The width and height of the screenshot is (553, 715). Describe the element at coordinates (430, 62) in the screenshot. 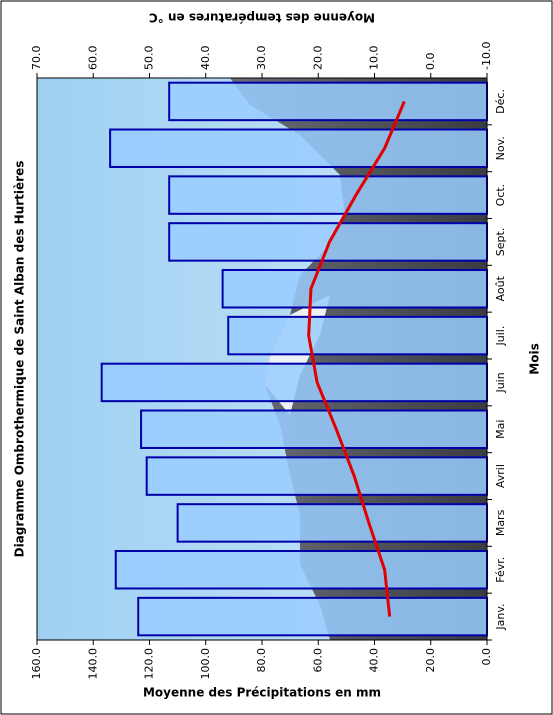

I see `y2-tick-label: 0.0` at that location.